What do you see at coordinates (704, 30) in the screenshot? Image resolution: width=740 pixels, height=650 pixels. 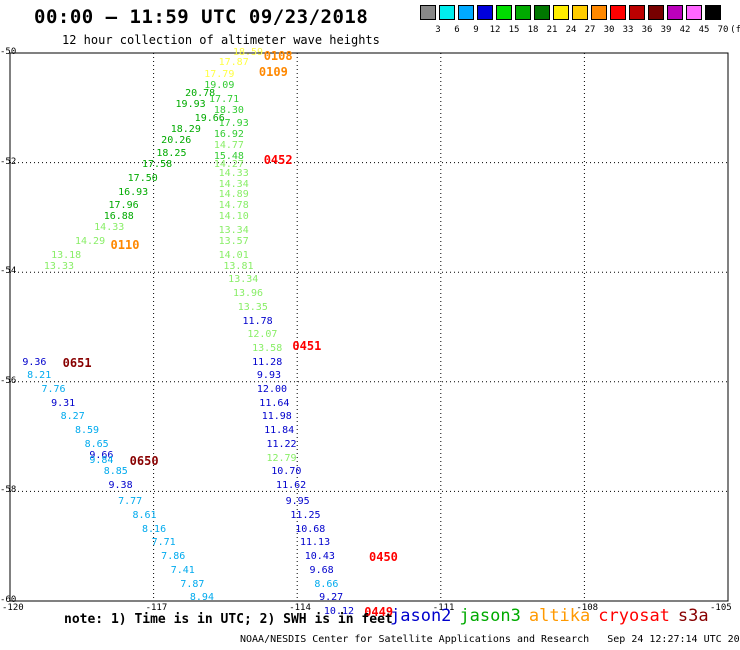 I see `color-scale-label: 45` at bounding box center [704, 30].